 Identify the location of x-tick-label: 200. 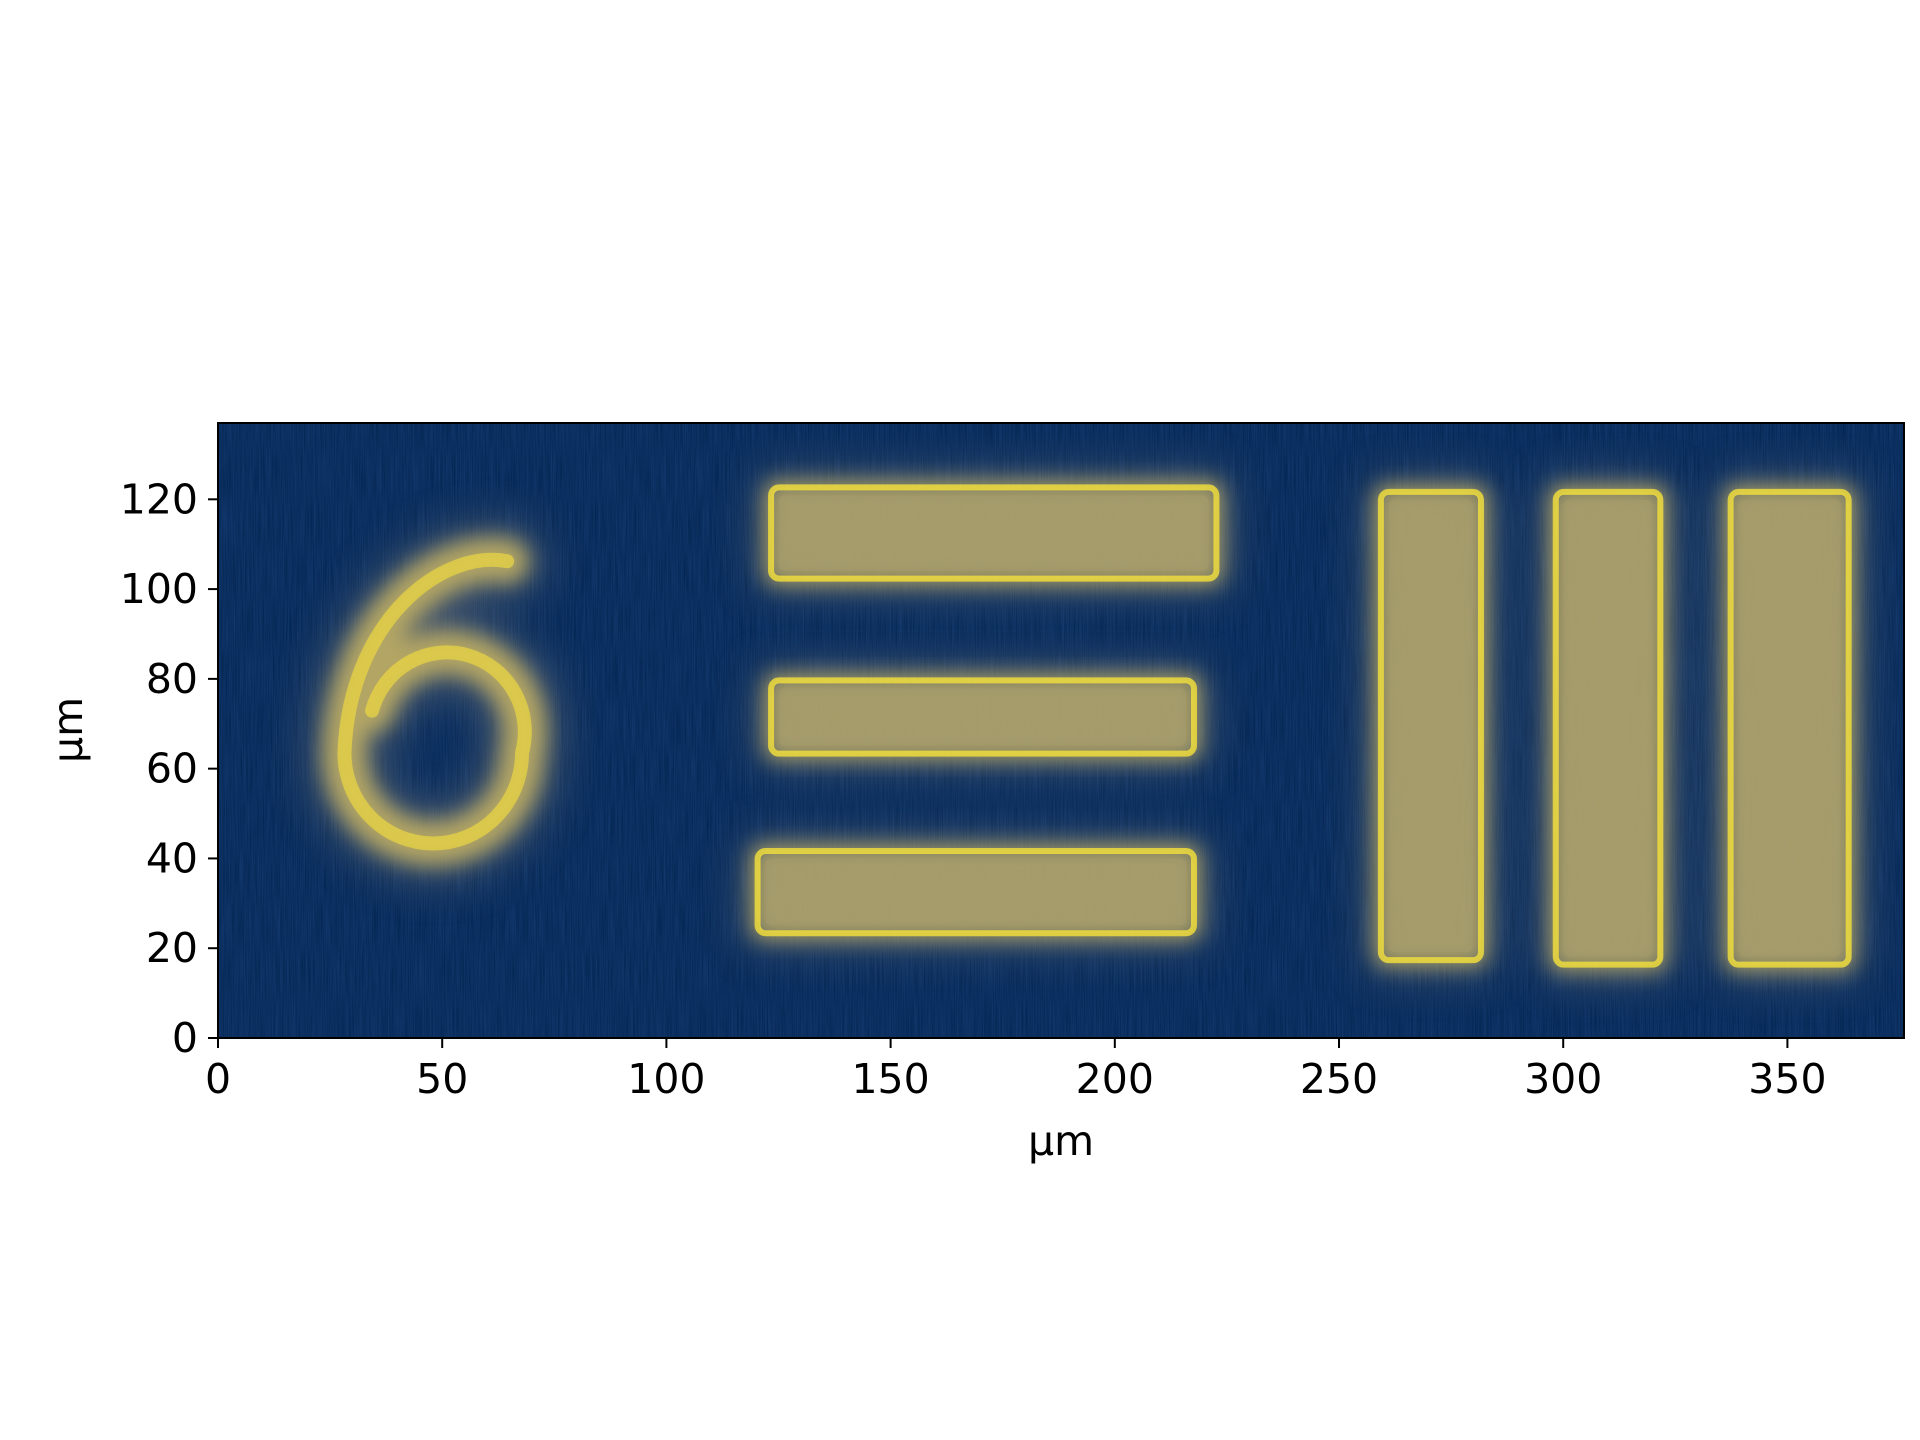
(1115, 1079).